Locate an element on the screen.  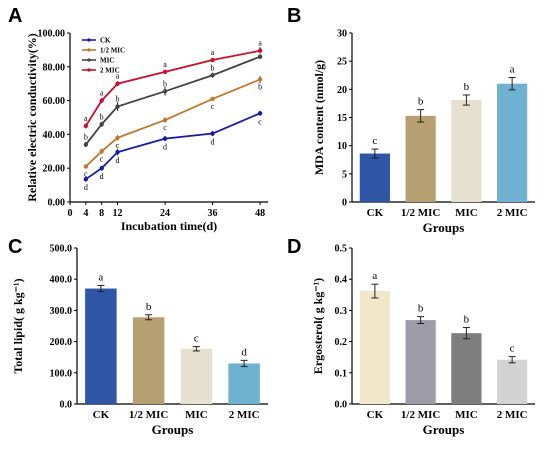
significance-letter-c: d is located at coordinates (244, 352).